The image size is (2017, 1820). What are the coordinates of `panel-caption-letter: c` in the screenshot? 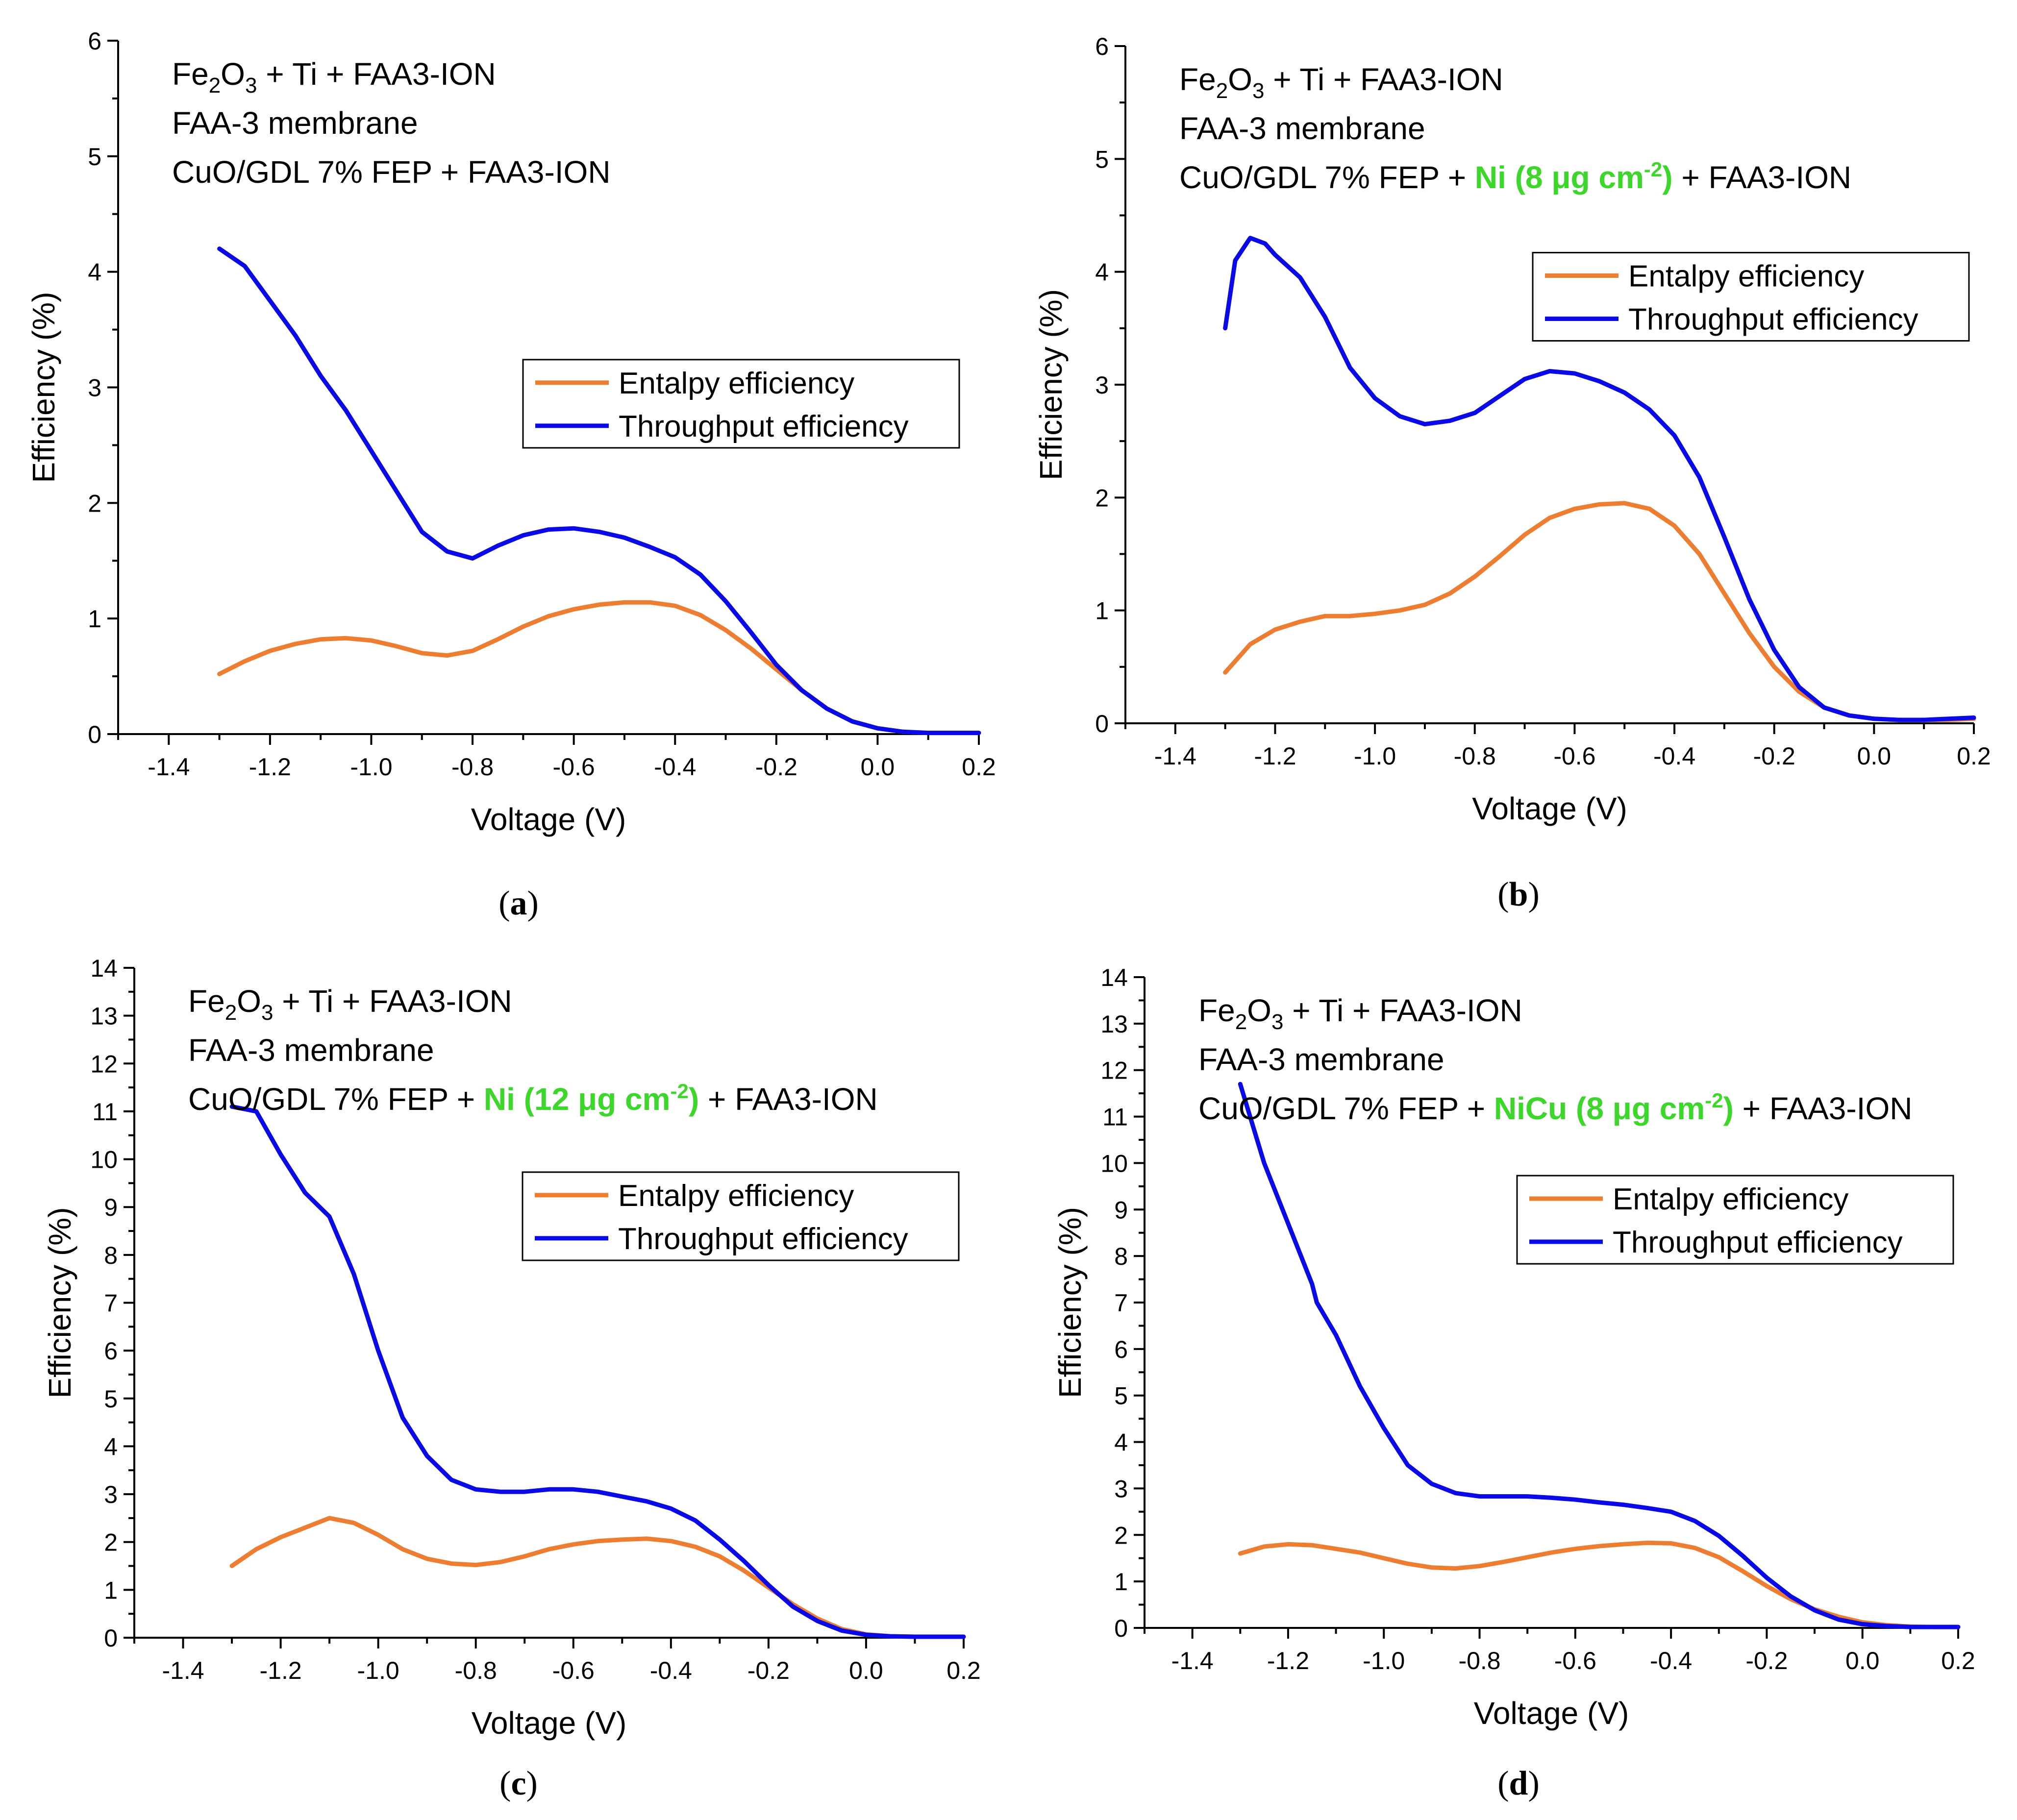 It's located at (518, 1783).